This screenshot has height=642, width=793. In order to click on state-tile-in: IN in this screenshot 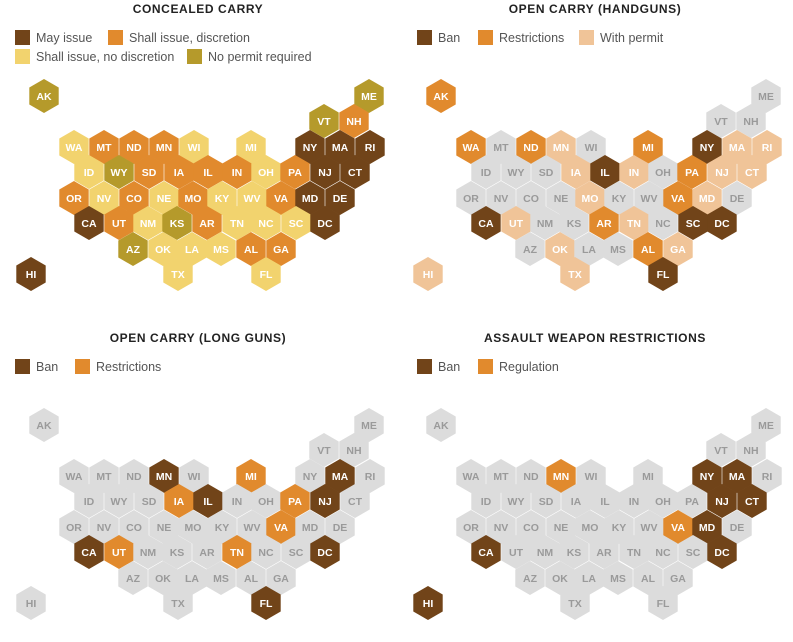, I will do `click(237, 501)`.